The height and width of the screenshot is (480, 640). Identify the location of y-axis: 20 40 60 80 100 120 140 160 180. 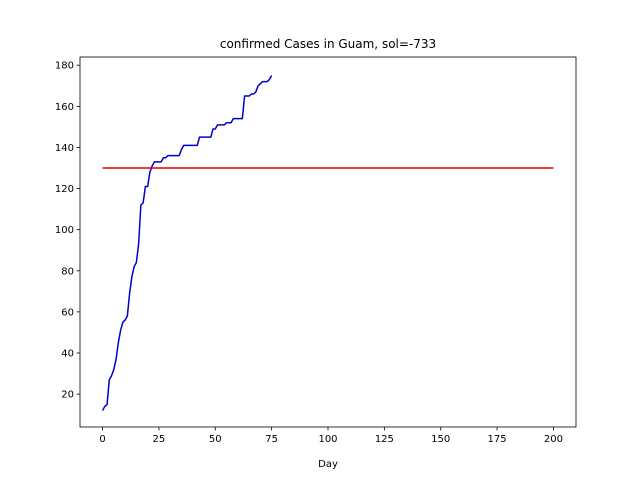
(67, 231).